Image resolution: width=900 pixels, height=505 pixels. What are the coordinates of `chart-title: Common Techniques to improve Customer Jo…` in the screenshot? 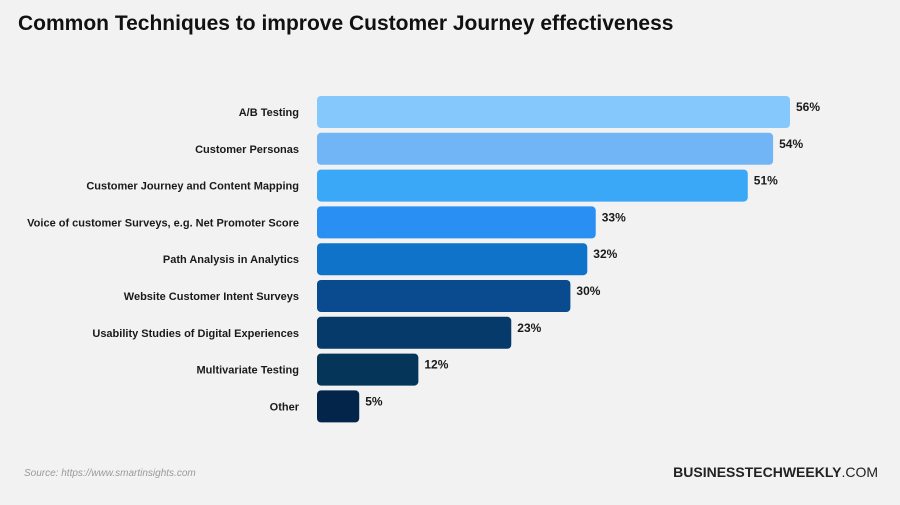 It's located at (346, 23).